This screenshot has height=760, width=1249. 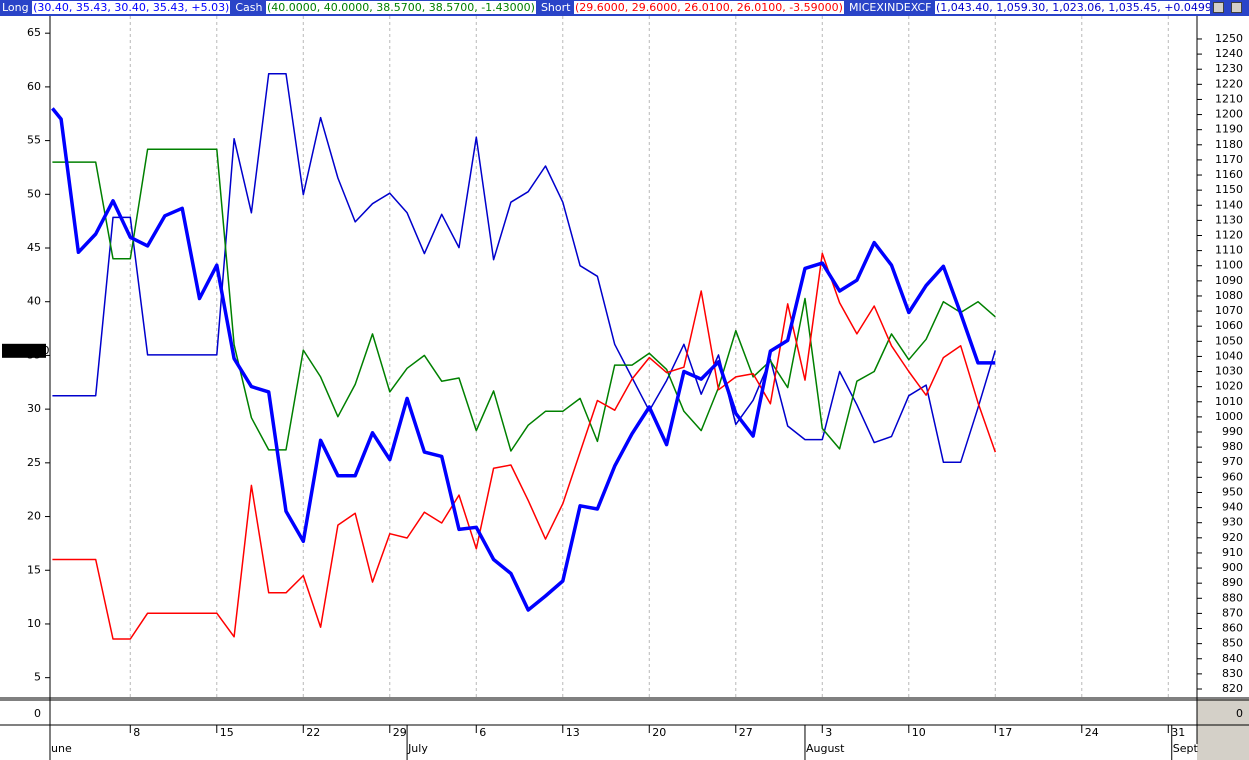 I want to click on x-tick-label: 6, so click(x=482, y=732).